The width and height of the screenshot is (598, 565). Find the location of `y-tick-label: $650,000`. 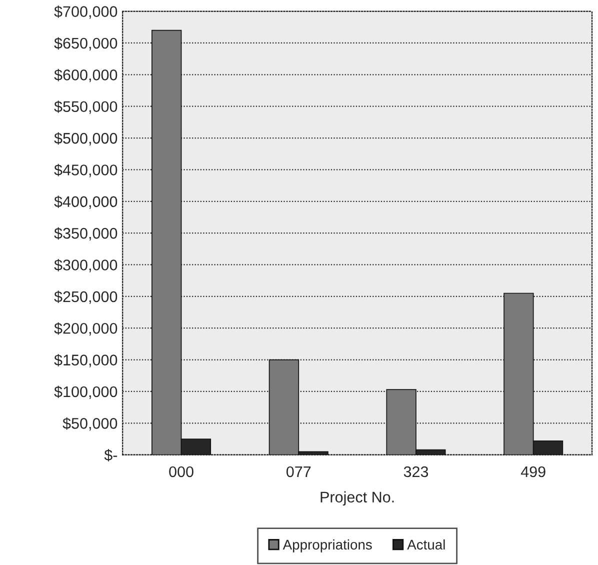

y-tick-label: $650,000 is located at coordinates (86, 43).